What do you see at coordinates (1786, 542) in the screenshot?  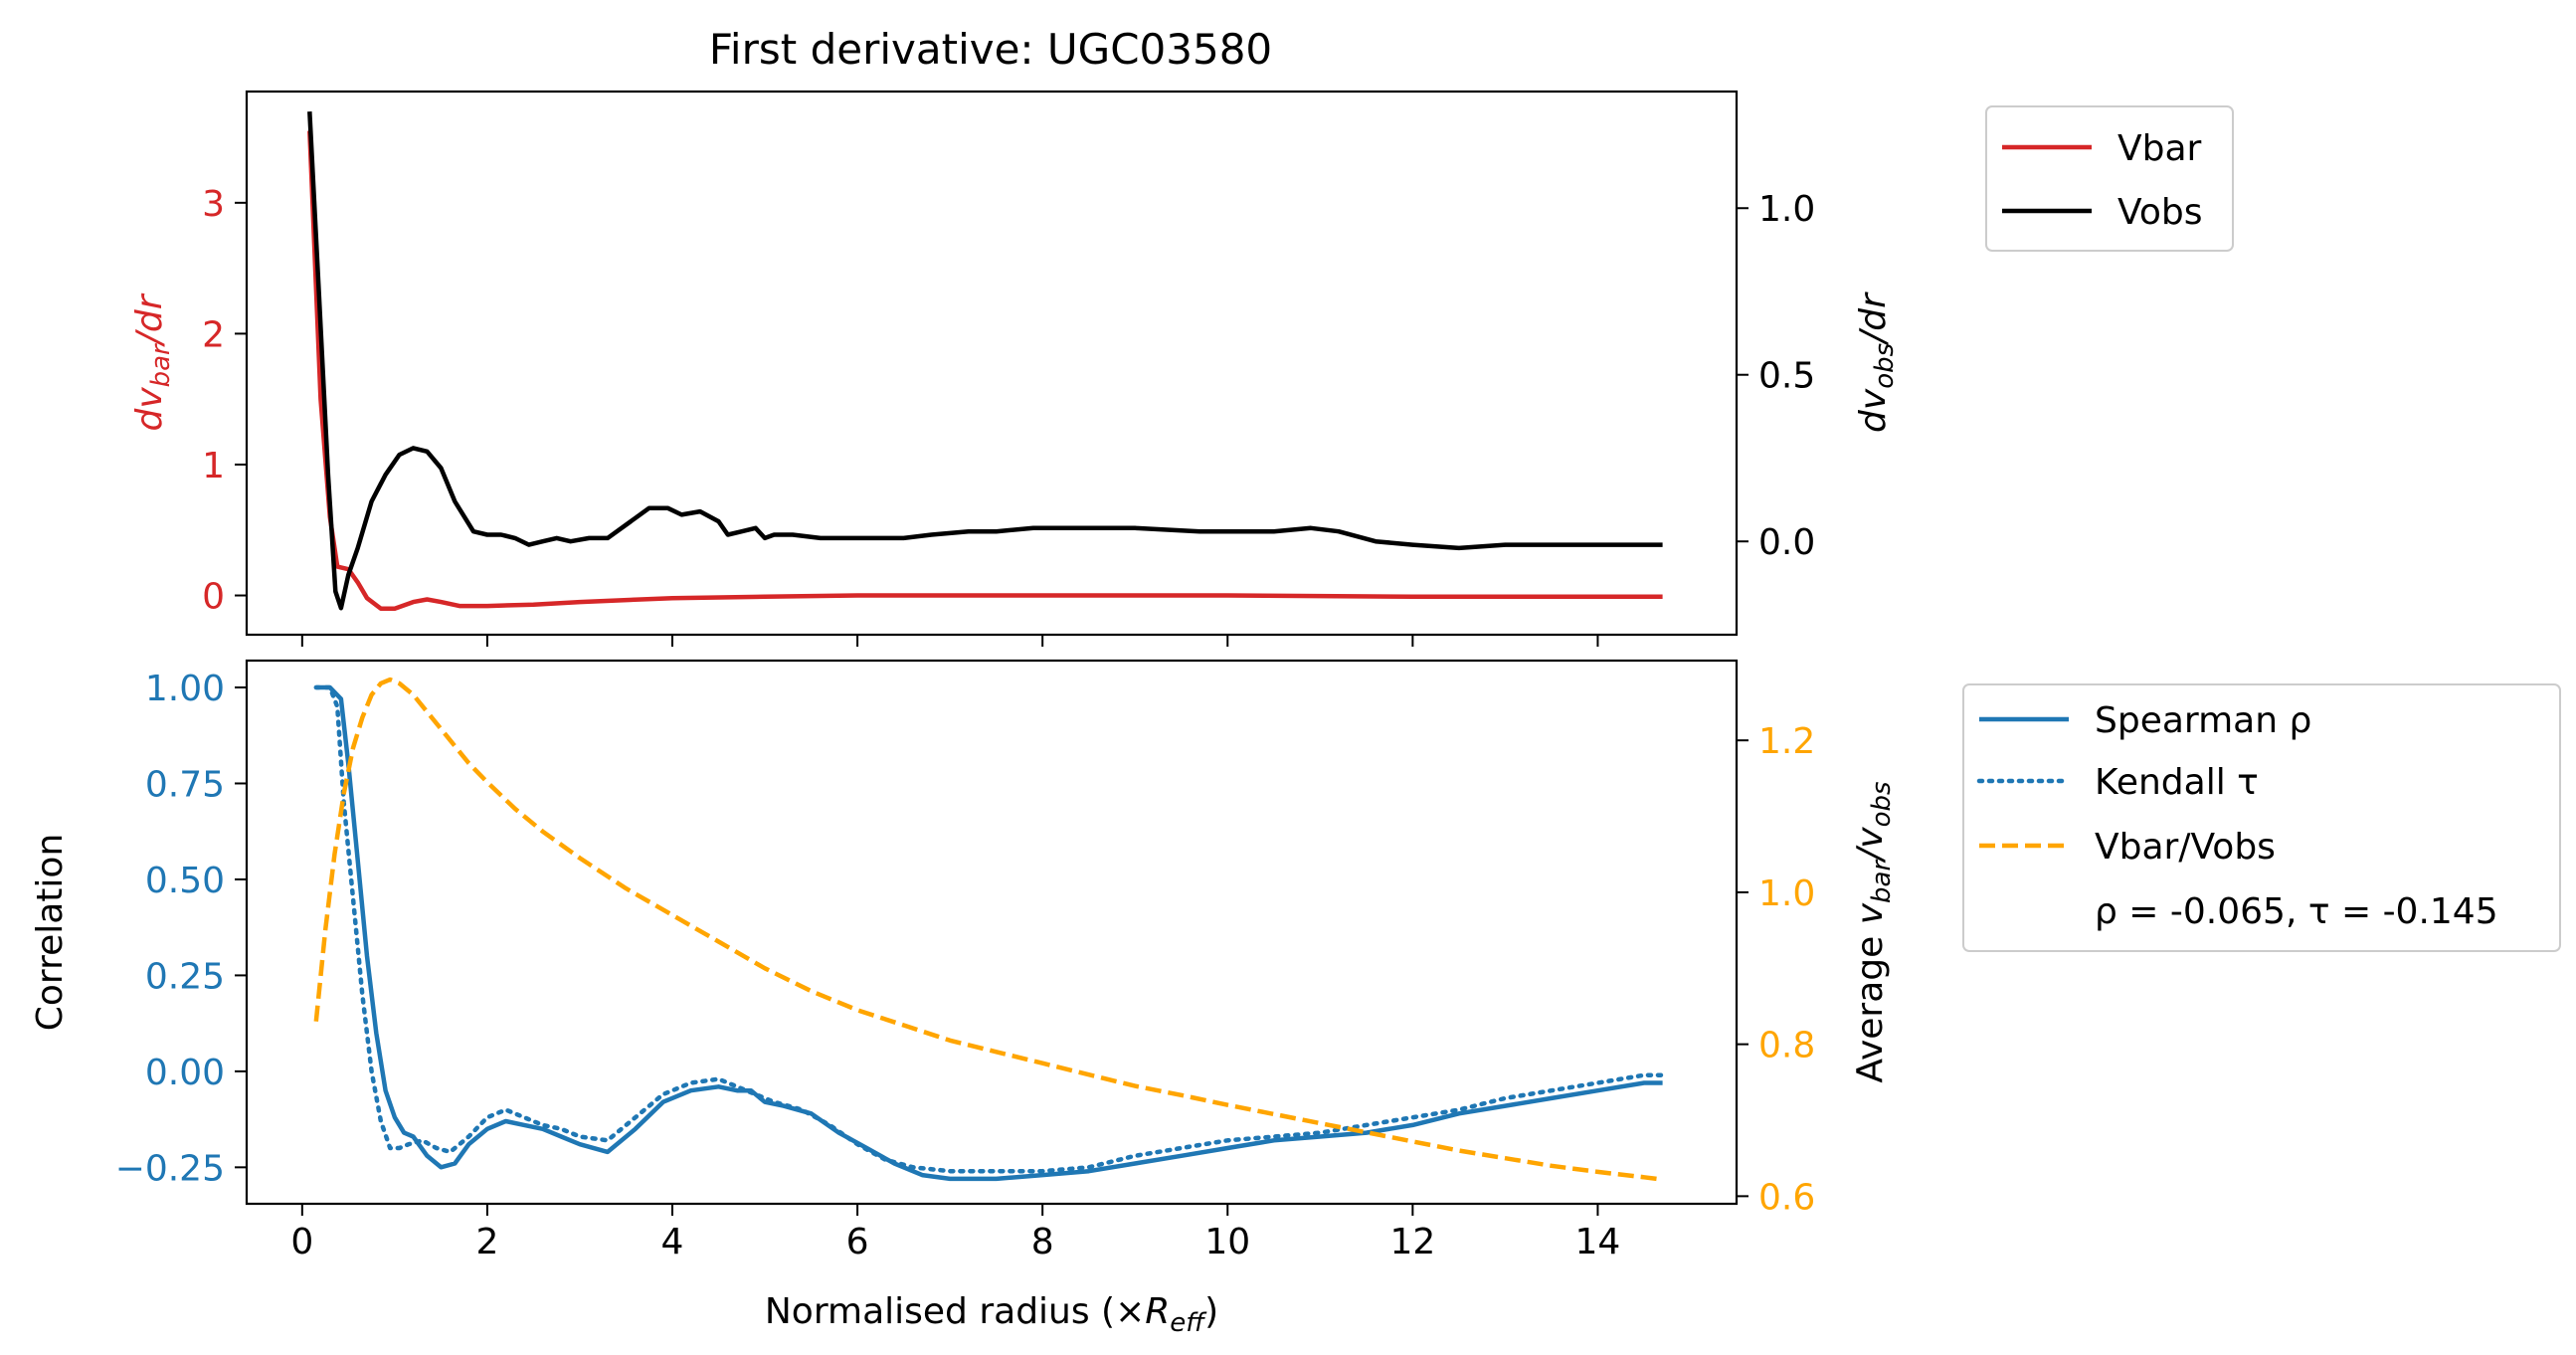 I see `top-right-y-tick-label: 0.0` at bounding box center [1786, 542].